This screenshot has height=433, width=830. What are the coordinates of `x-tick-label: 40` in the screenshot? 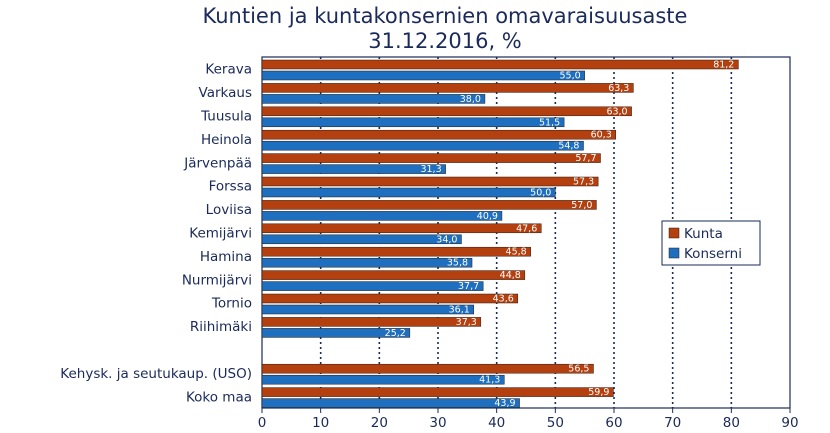 It's located at (496, 423).